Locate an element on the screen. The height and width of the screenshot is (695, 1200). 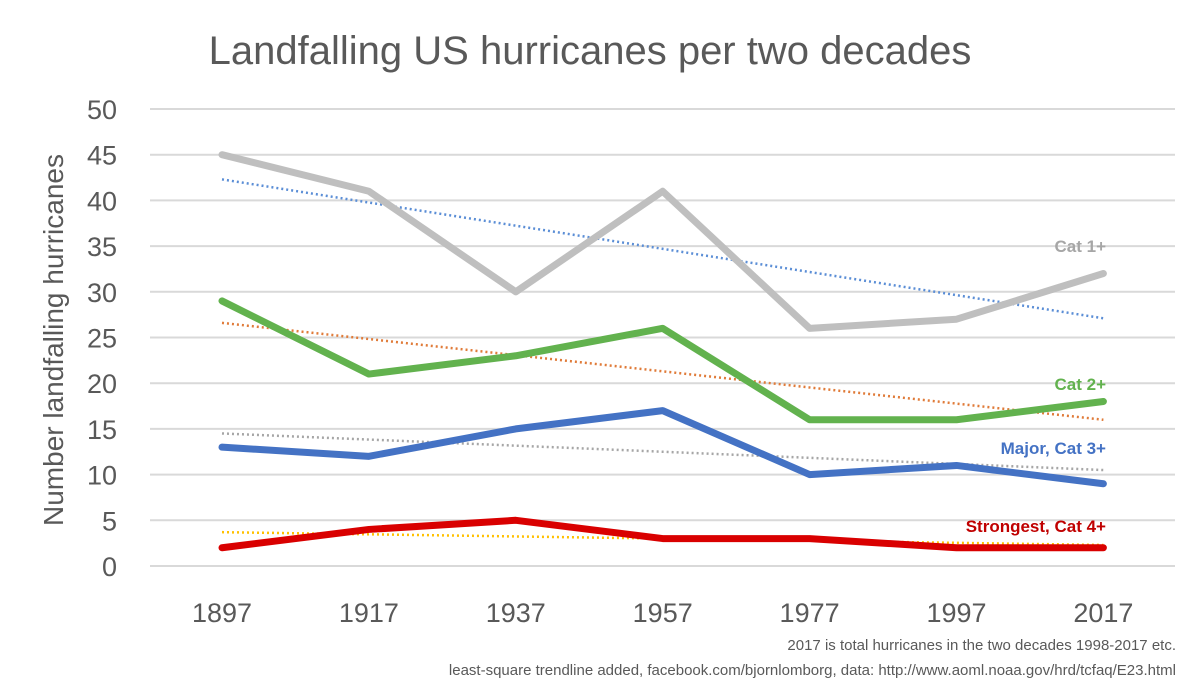
y-tick-label: 15 is located at coordinates (102, 430).